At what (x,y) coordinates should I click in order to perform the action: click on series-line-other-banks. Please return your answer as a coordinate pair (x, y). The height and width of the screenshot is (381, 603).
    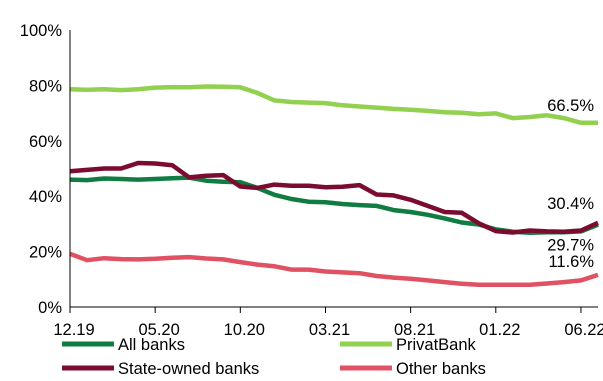
    Looking at the image, I should click on (334, 269).